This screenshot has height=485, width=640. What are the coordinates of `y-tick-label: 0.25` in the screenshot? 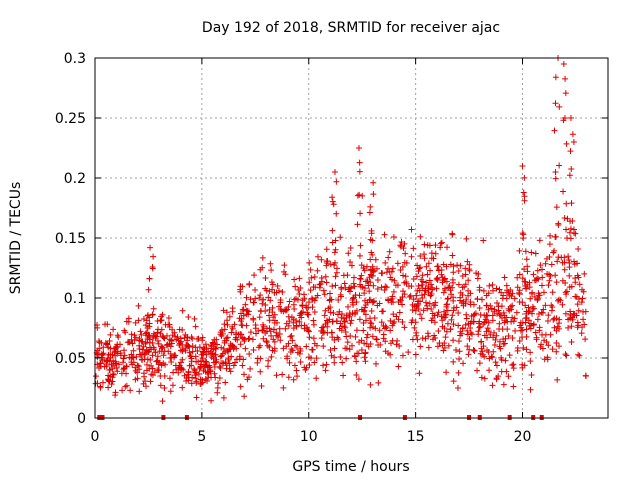 It's located at (70, 119).